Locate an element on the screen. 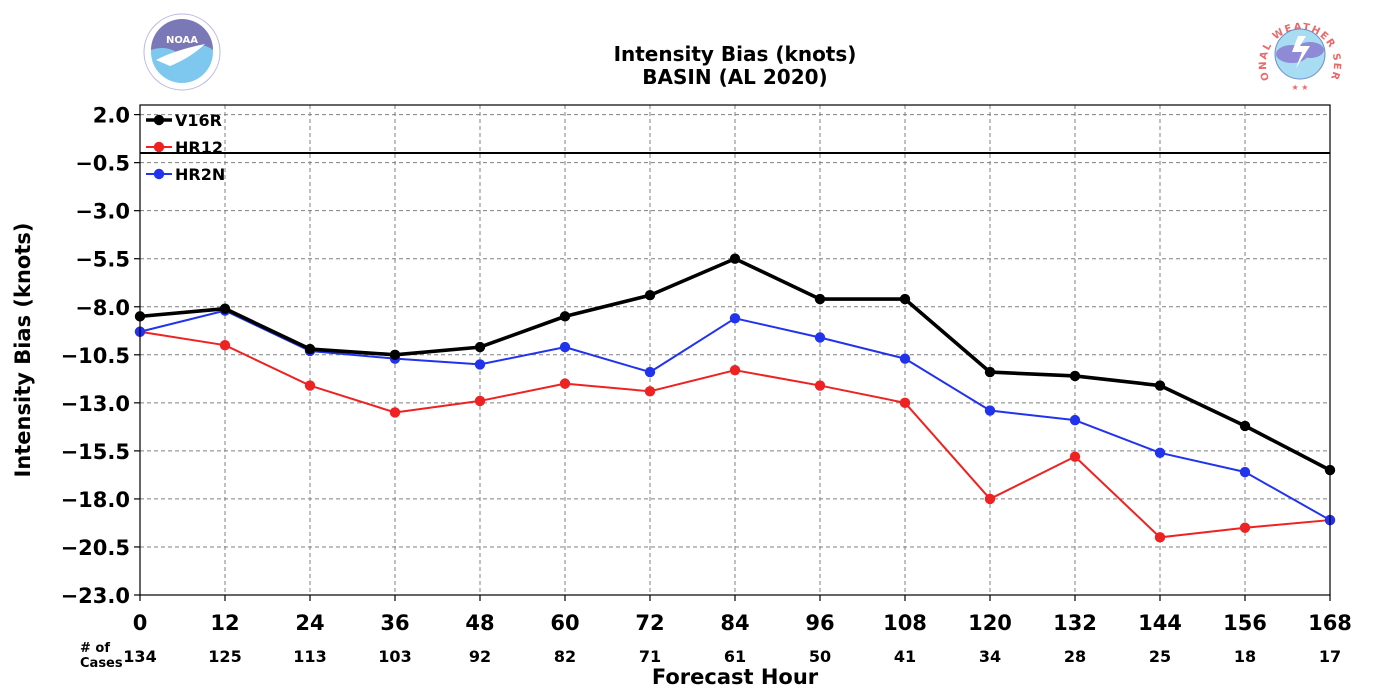 Image resolution: width=1400 pixels, height=700 pixels. legend: V16R HR12 HR2N is located at coordinates (185, 147).